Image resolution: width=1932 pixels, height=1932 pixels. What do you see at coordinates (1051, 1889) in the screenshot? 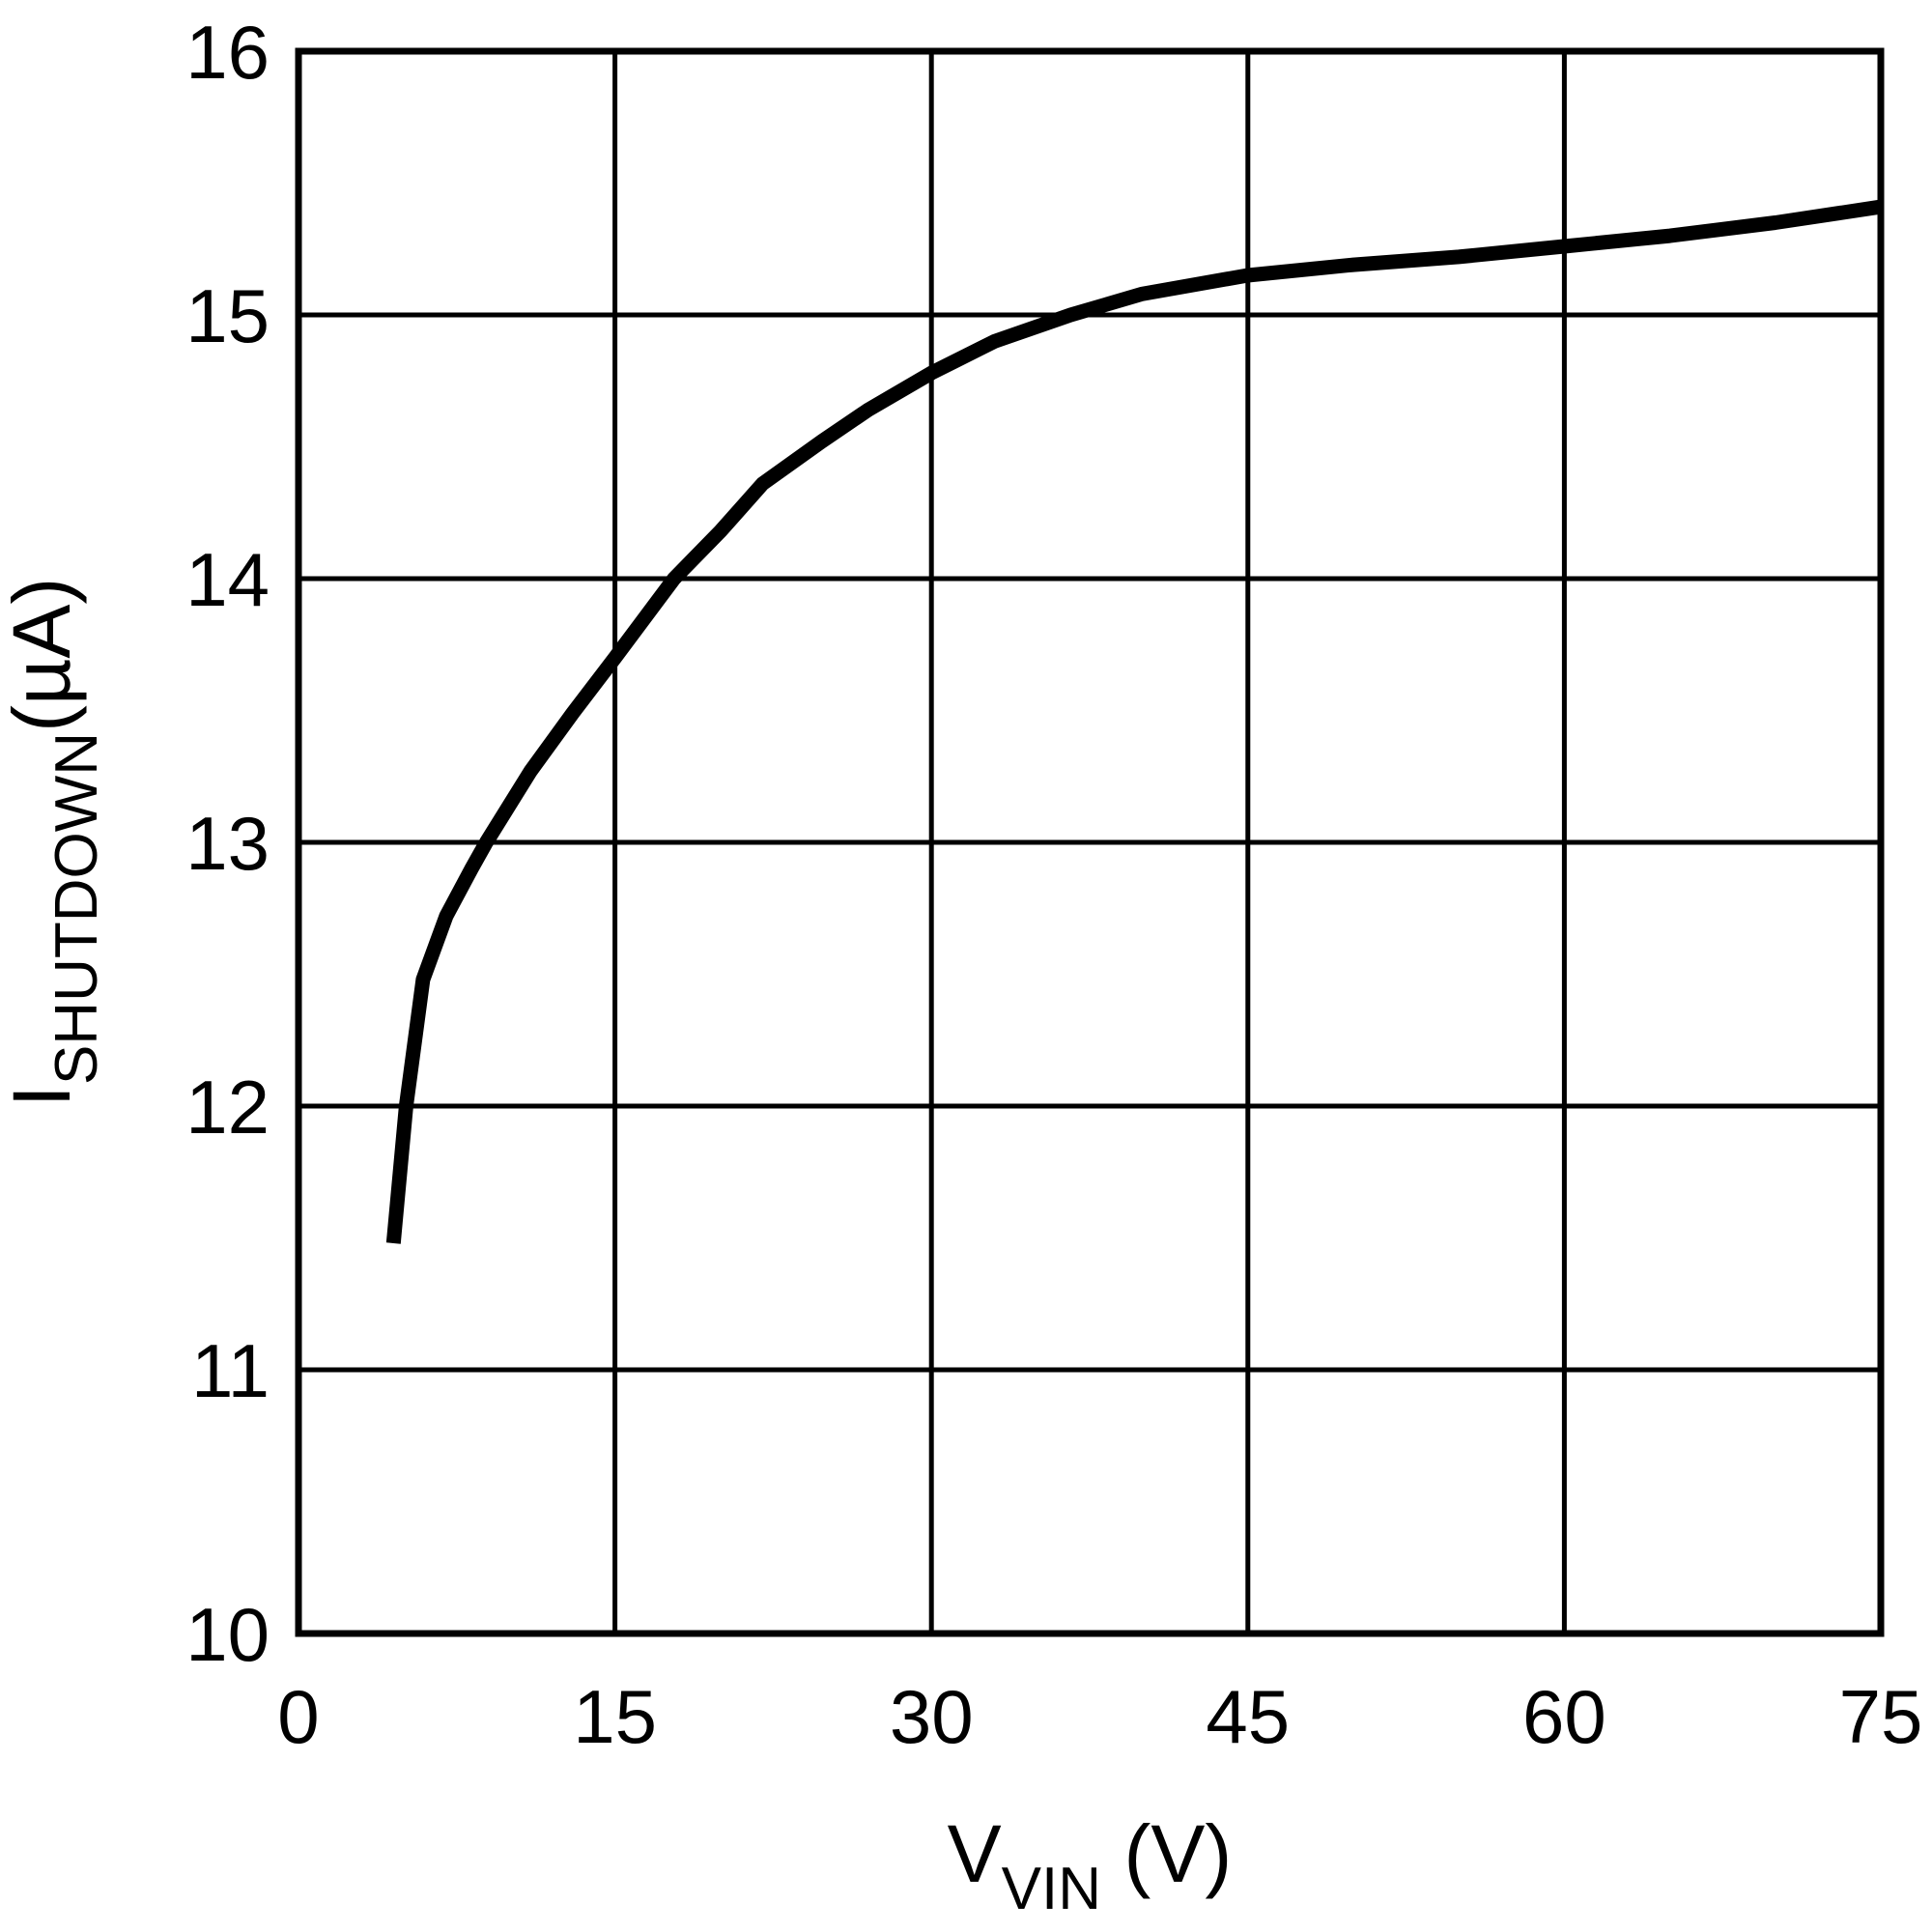
I see `x-axis-title-subscript: VIN` at bounding box center [1051, 1889].